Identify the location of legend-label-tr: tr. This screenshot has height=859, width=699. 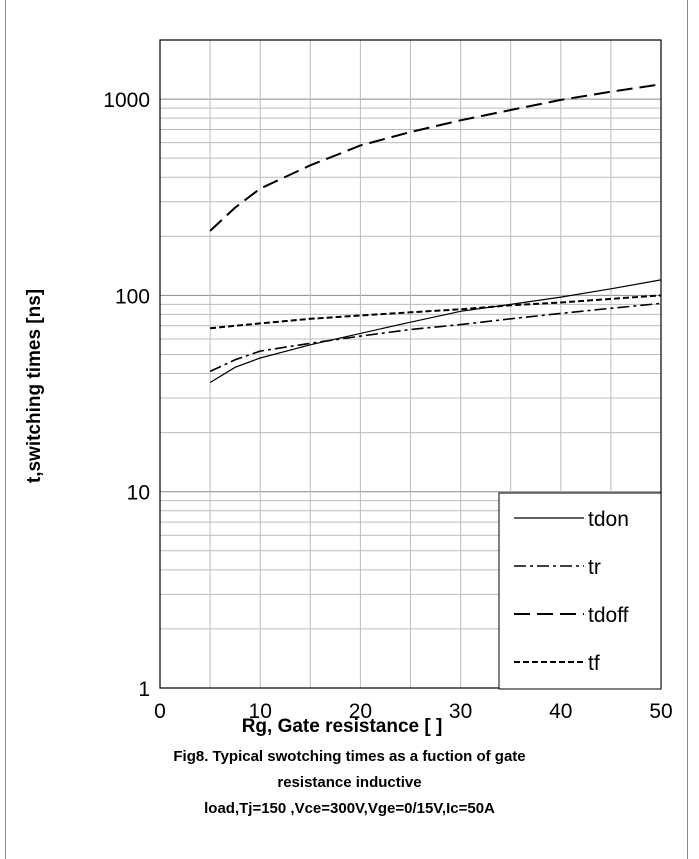
(594, 567).